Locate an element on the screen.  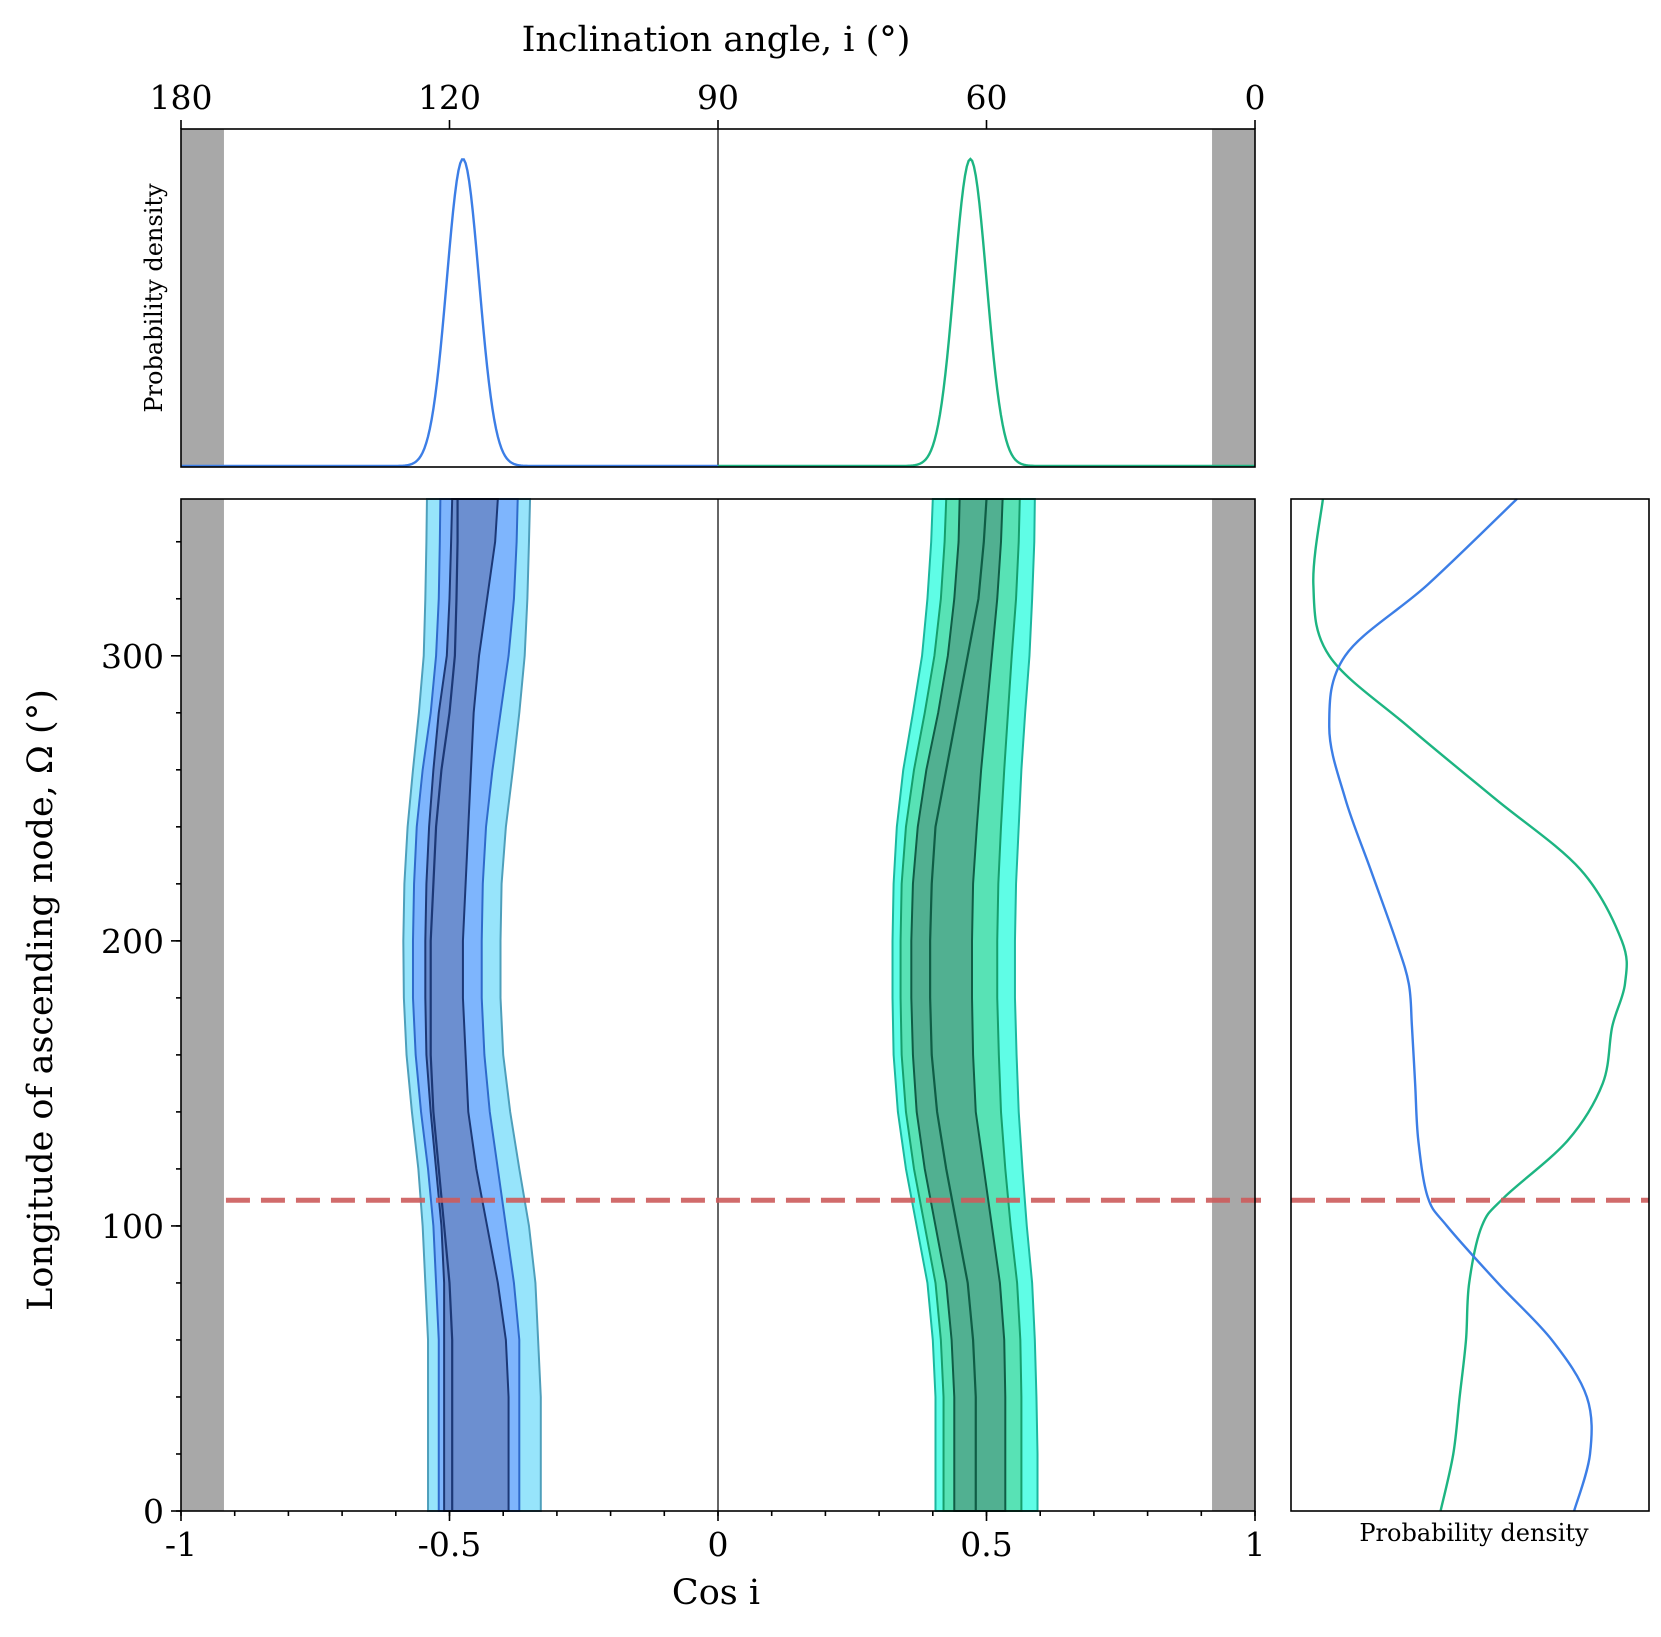
top-tick-label: 90 is located at coordinates (718, 97).